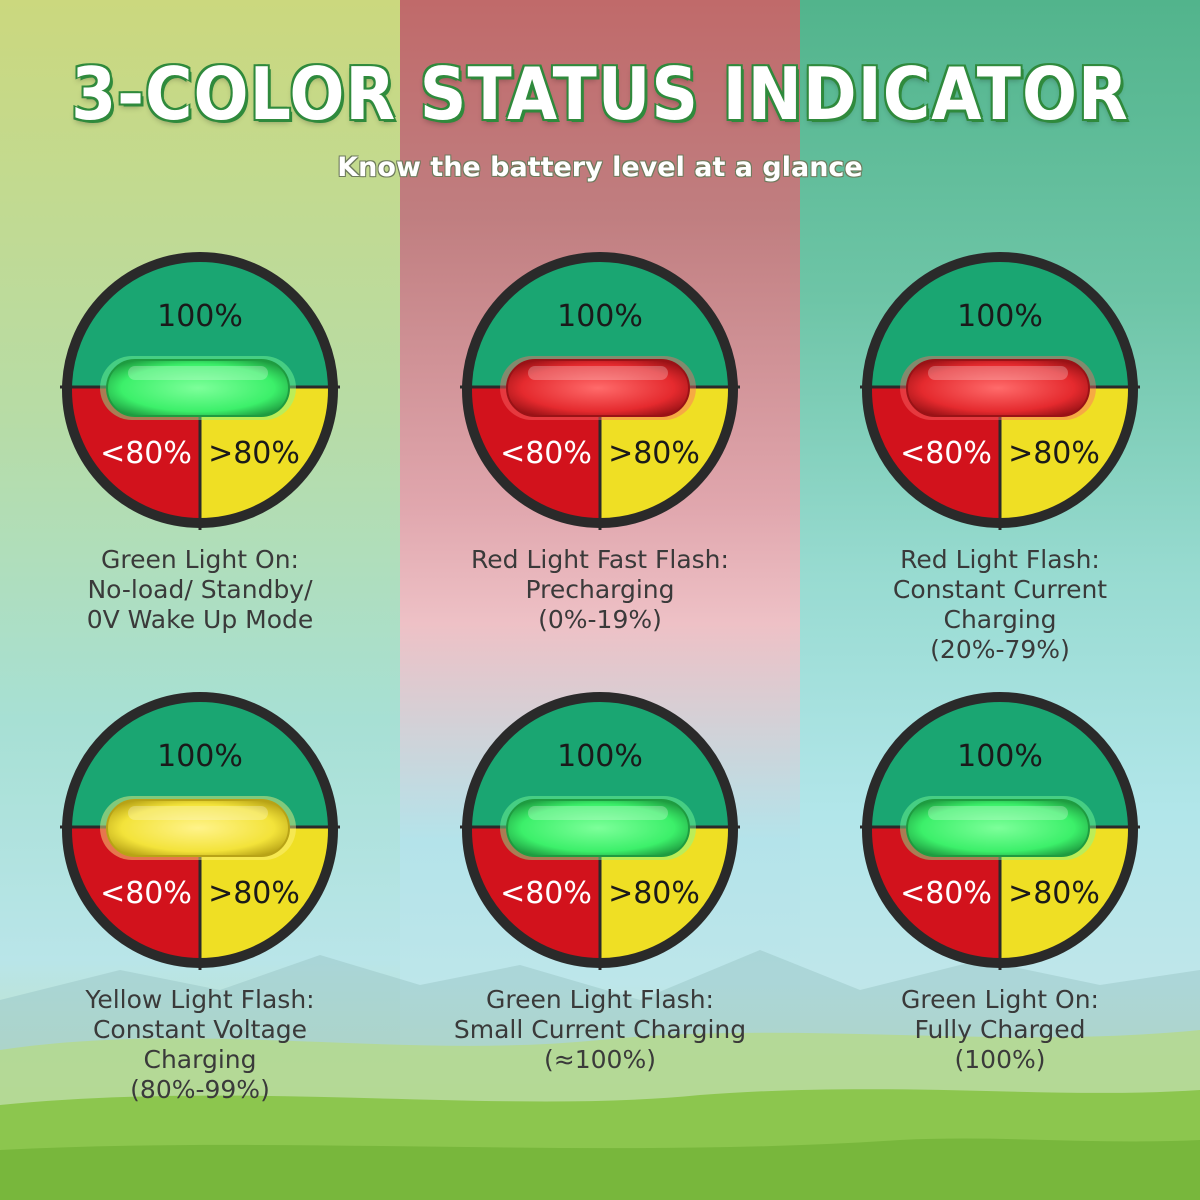 This screenshot has height=1200, width=1200. What do you see at coordinates (200, 1089) in the screenshot?
I see `description-line: (80%-99%)` at bounding box center [200, 1089].